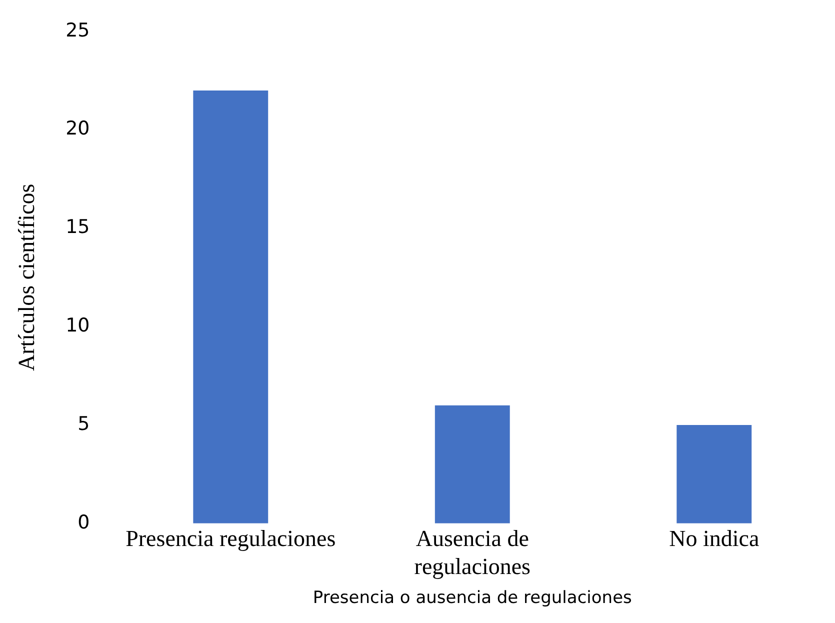 The width and height of the screenshot is (835, 623). What do you see at coordinates (472, 552) in the screenshot?
I see `x-tick-label: Ausencia de regulaciones` at bounding box center [472, 552].